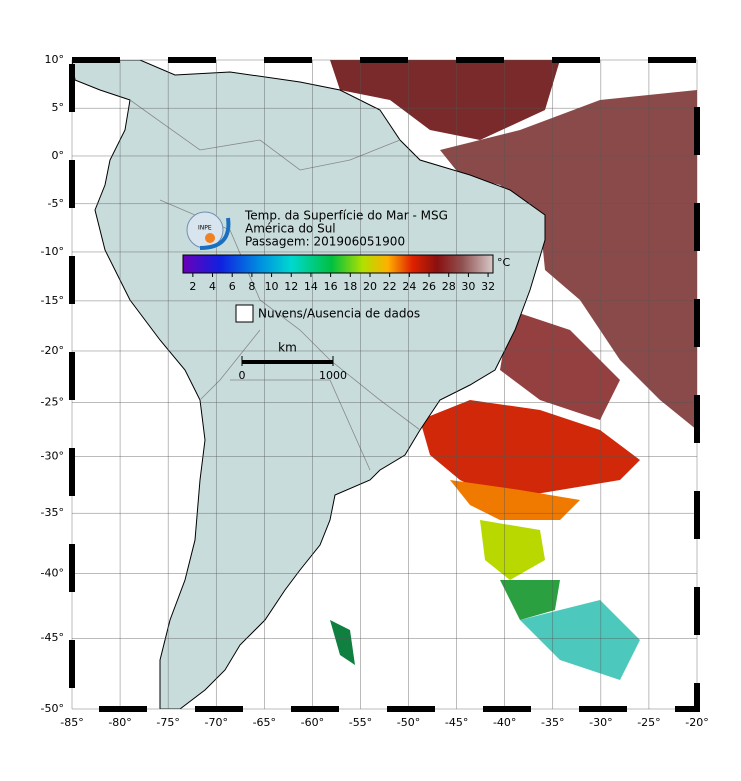 The height and width of the screenshot is (781, 741). What do you see at coordinates (504, 722) in the screenshot?
I see `lon-tick-label: -40°` at bounding box center [504, 722].